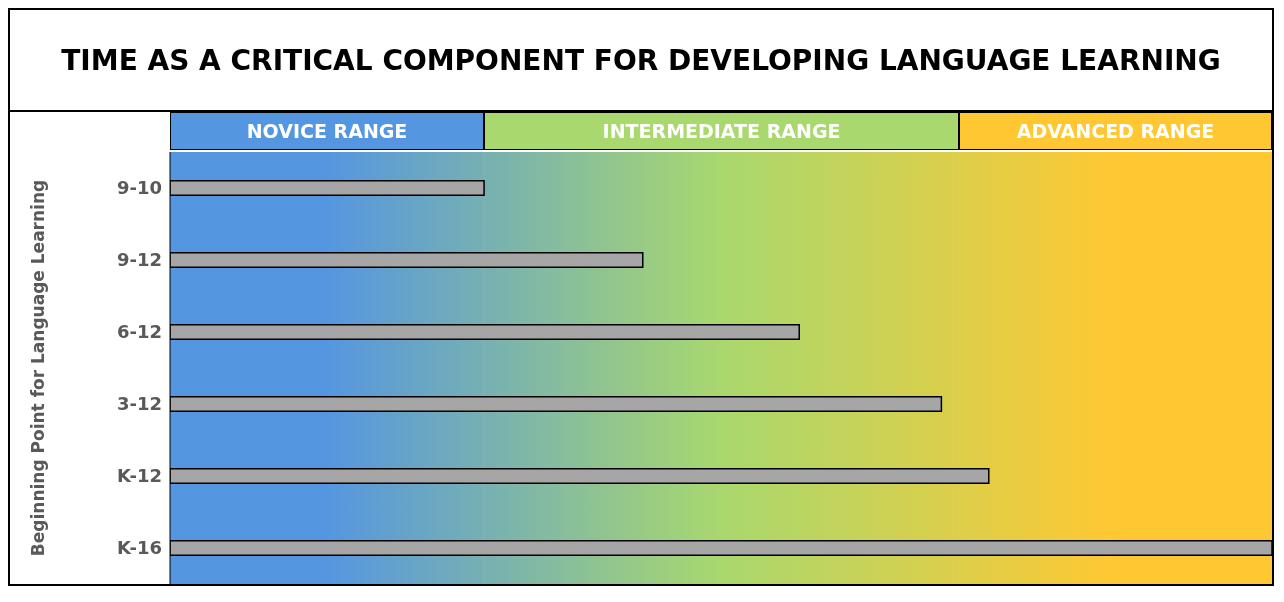  What do you see at coordinates (38, 368) in the screenshot?
I see `y-axis-title: Beginning Point for Language Learning` at bounding box center [38, 368].